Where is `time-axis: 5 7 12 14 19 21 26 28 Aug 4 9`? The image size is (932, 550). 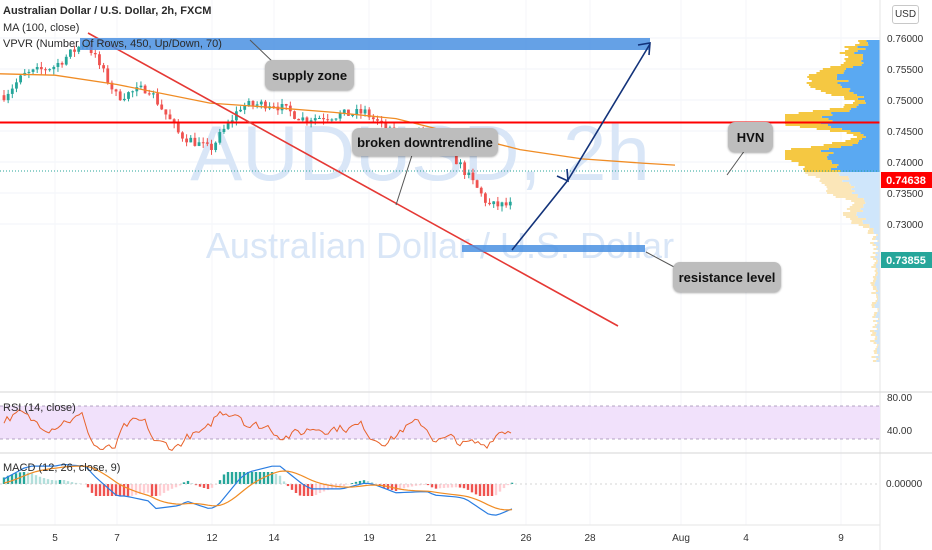
time-axis: 5 7 12 14 19 21 26 28 Aug 4 9 is located at coordinates (448, 538).